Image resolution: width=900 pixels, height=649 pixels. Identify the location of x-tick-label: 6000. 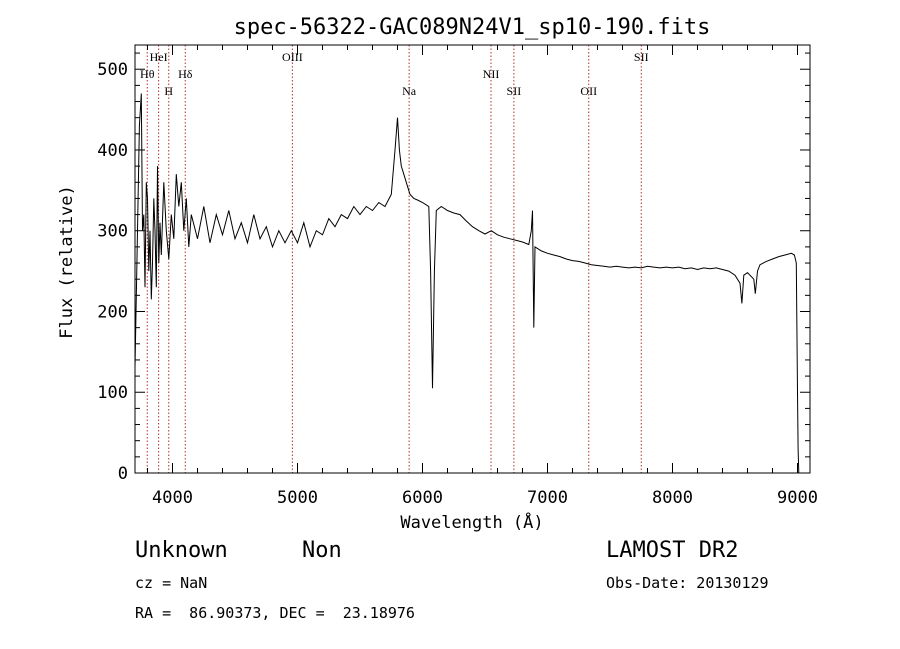
(422, 498).